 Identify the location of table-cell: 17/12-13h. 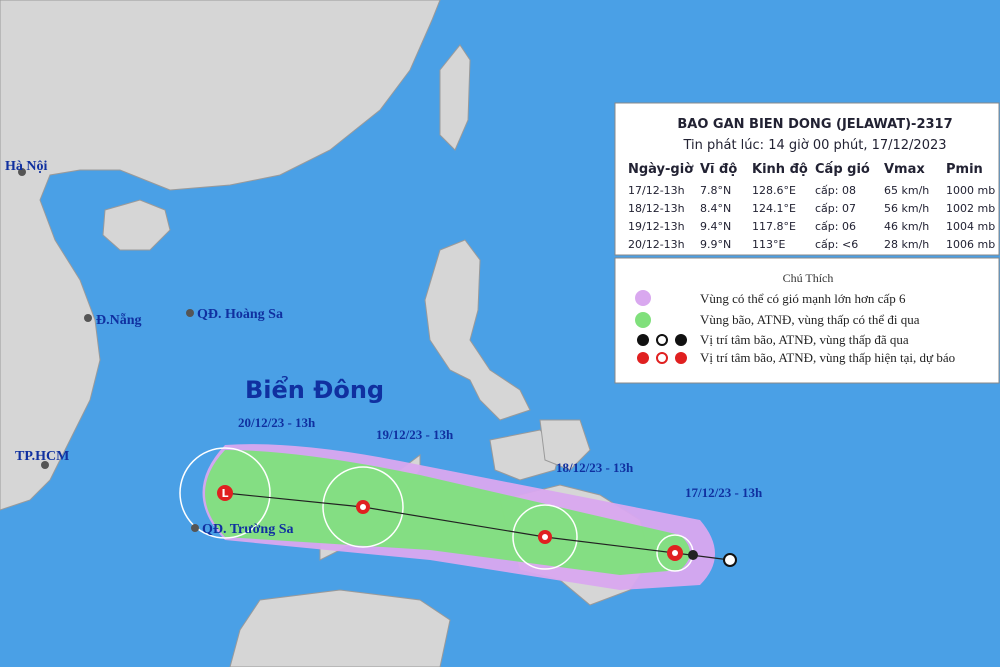
(656, 190).